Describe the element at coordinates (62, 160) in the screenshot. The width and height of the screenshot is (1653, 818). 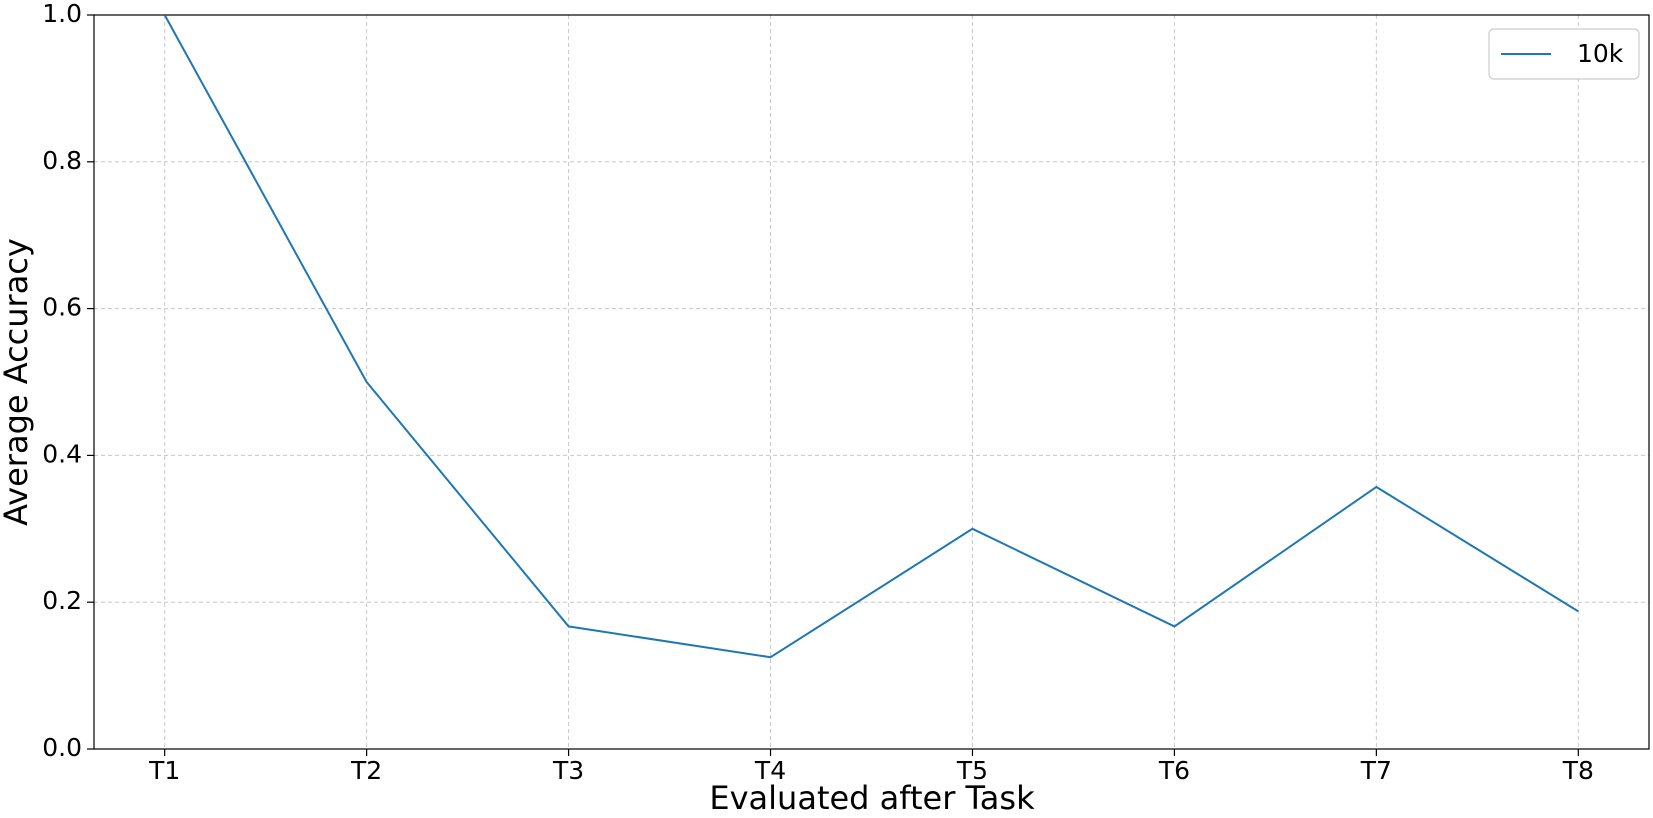
I see `y-tick-label: 0.8` at that location.